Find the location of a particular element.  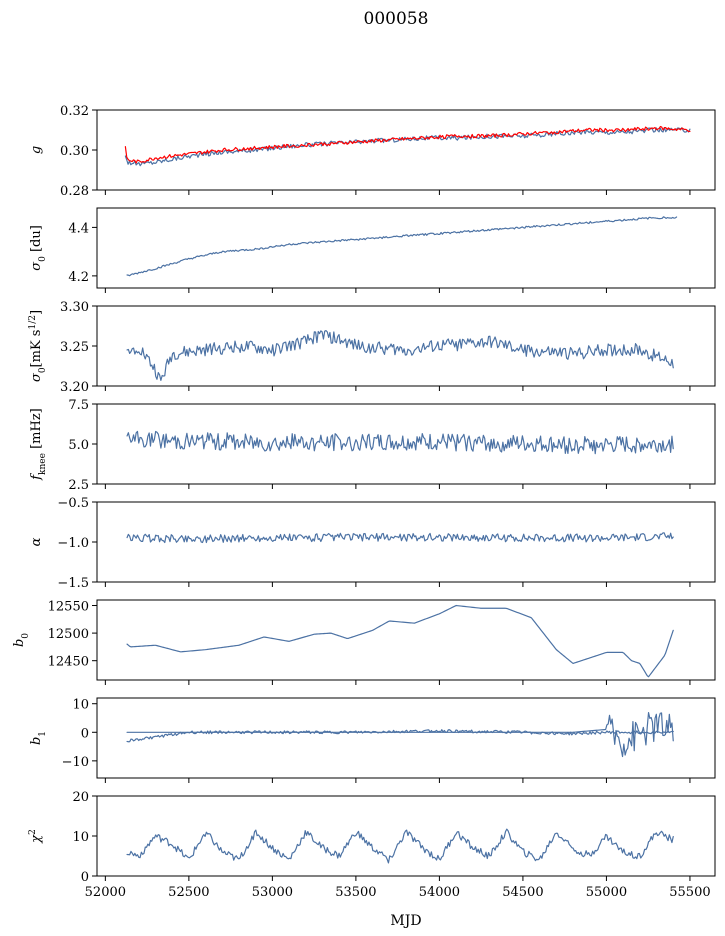

y-axis-label: σ0[mK s1/2] is located at coordinates (38, 346).